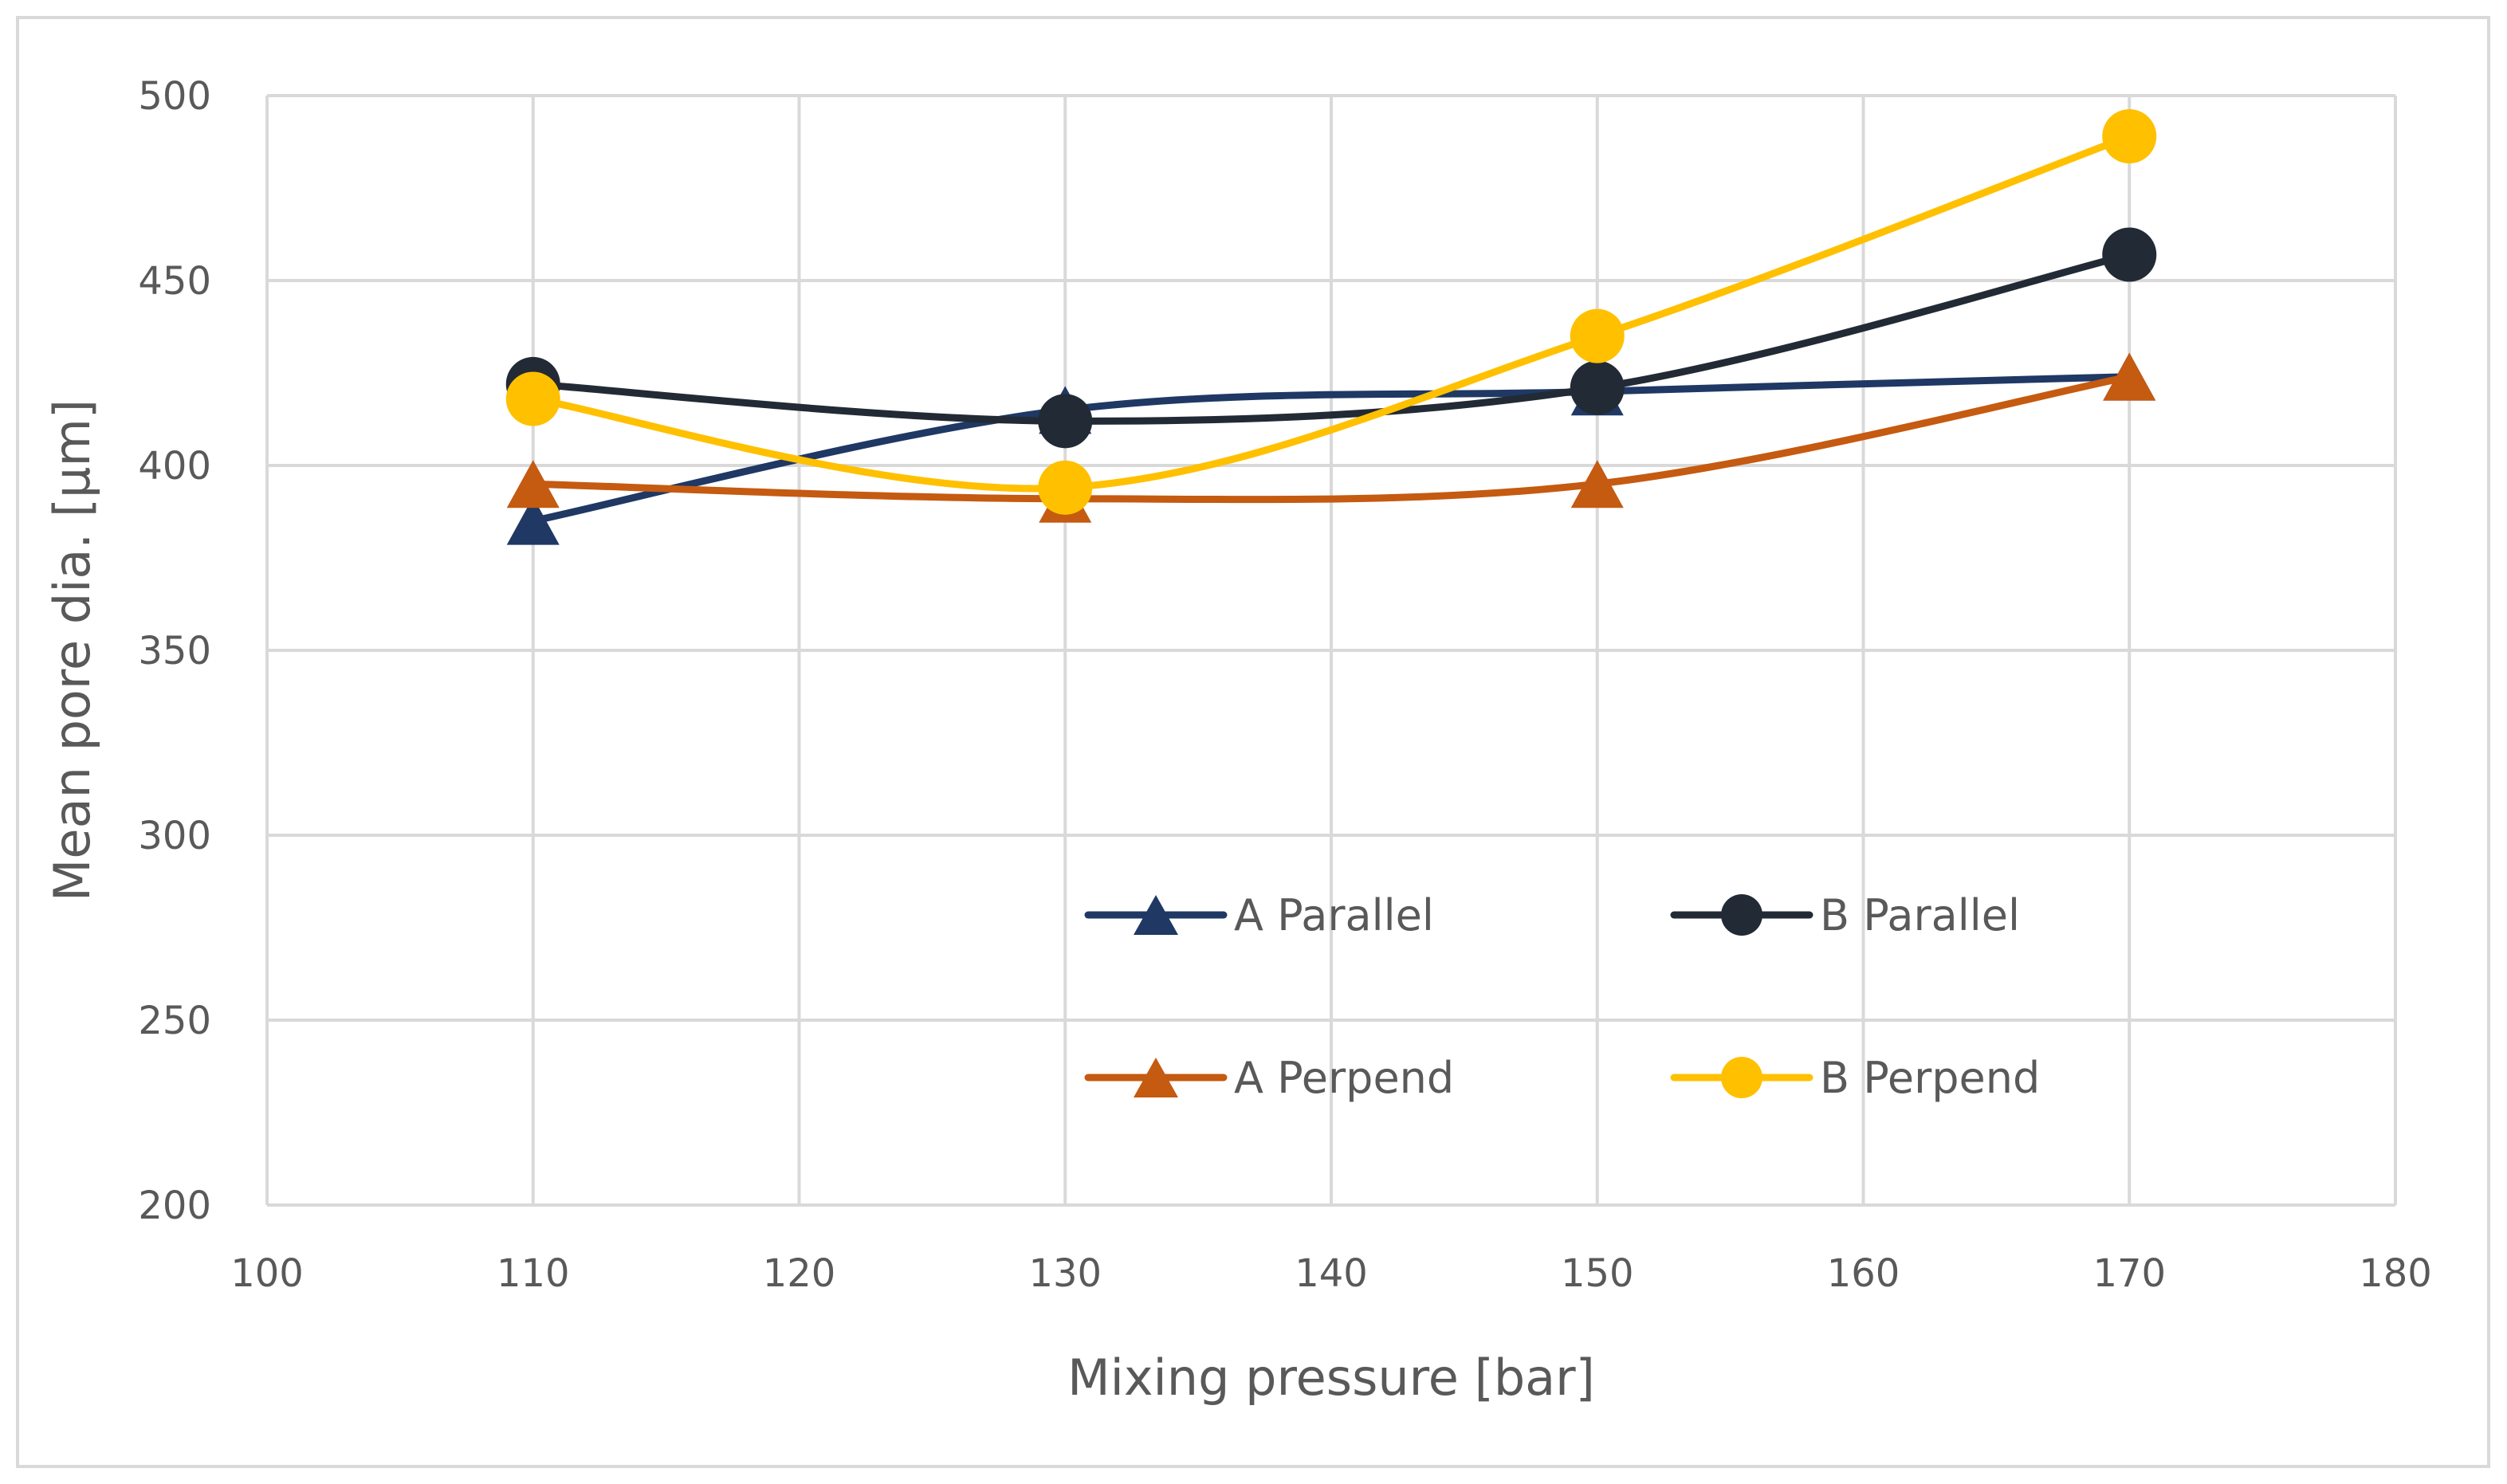  Describe the element at coordinates (174, 281) in the screenshot. I see `y-tick-label: 450` at that location.